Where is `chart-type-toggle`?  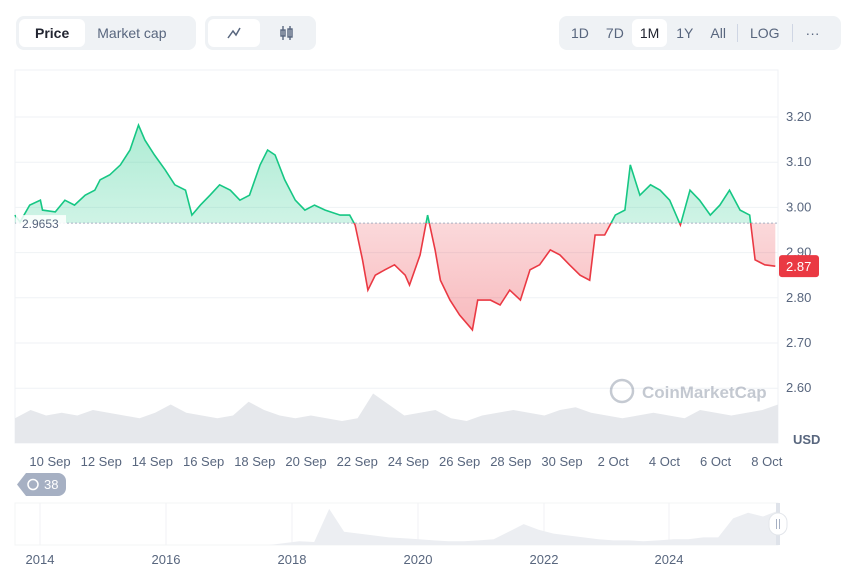 chart-type-toggle is located at coordinates (260, 33).